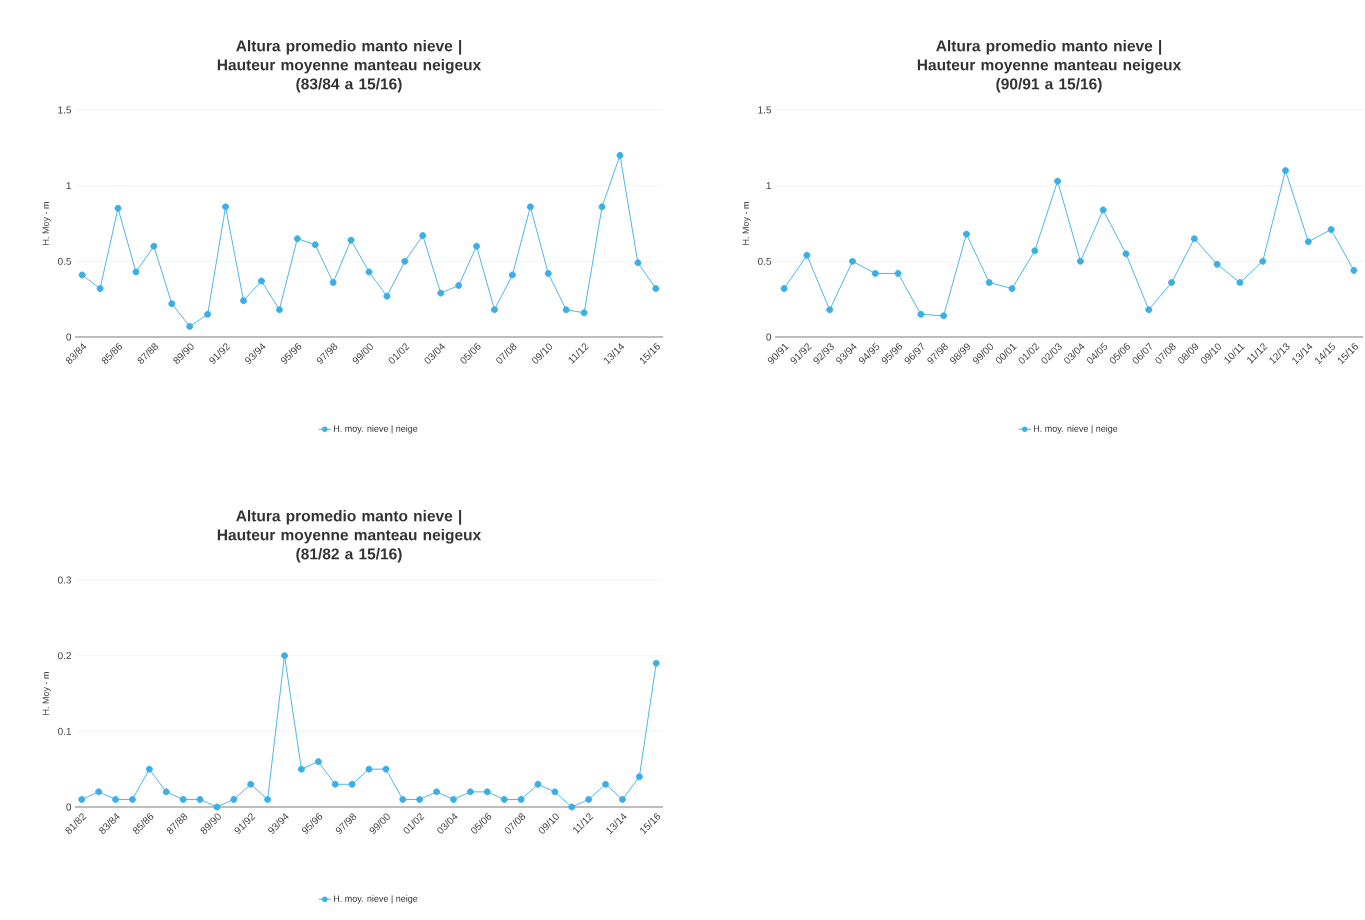 The image size is (1365, 920). I want to click on y-tick-label: 0.3, so click(64, 580).